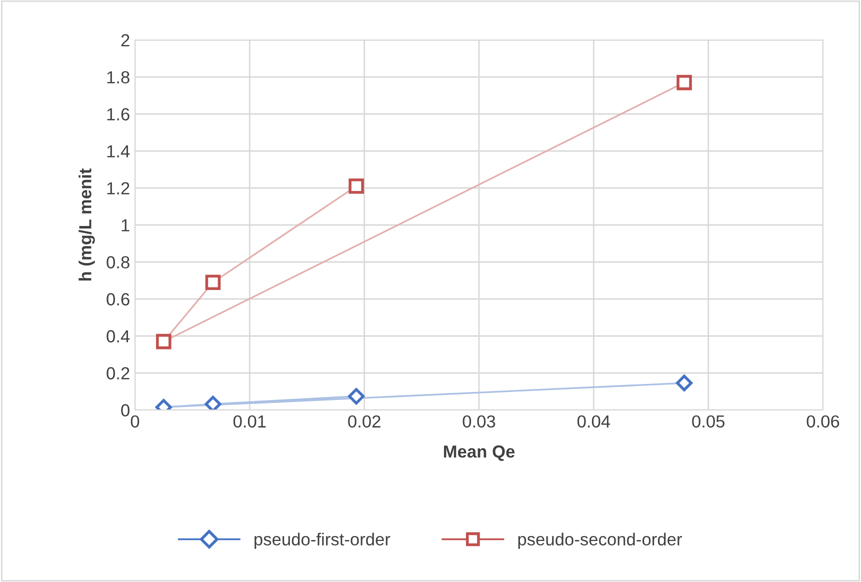 This screenshot has width=861, height=582. What do you see at coordinates (118, 77) in the screenshot?
I see `y-tick-label: 1.8` at bounding box center [118, 77].